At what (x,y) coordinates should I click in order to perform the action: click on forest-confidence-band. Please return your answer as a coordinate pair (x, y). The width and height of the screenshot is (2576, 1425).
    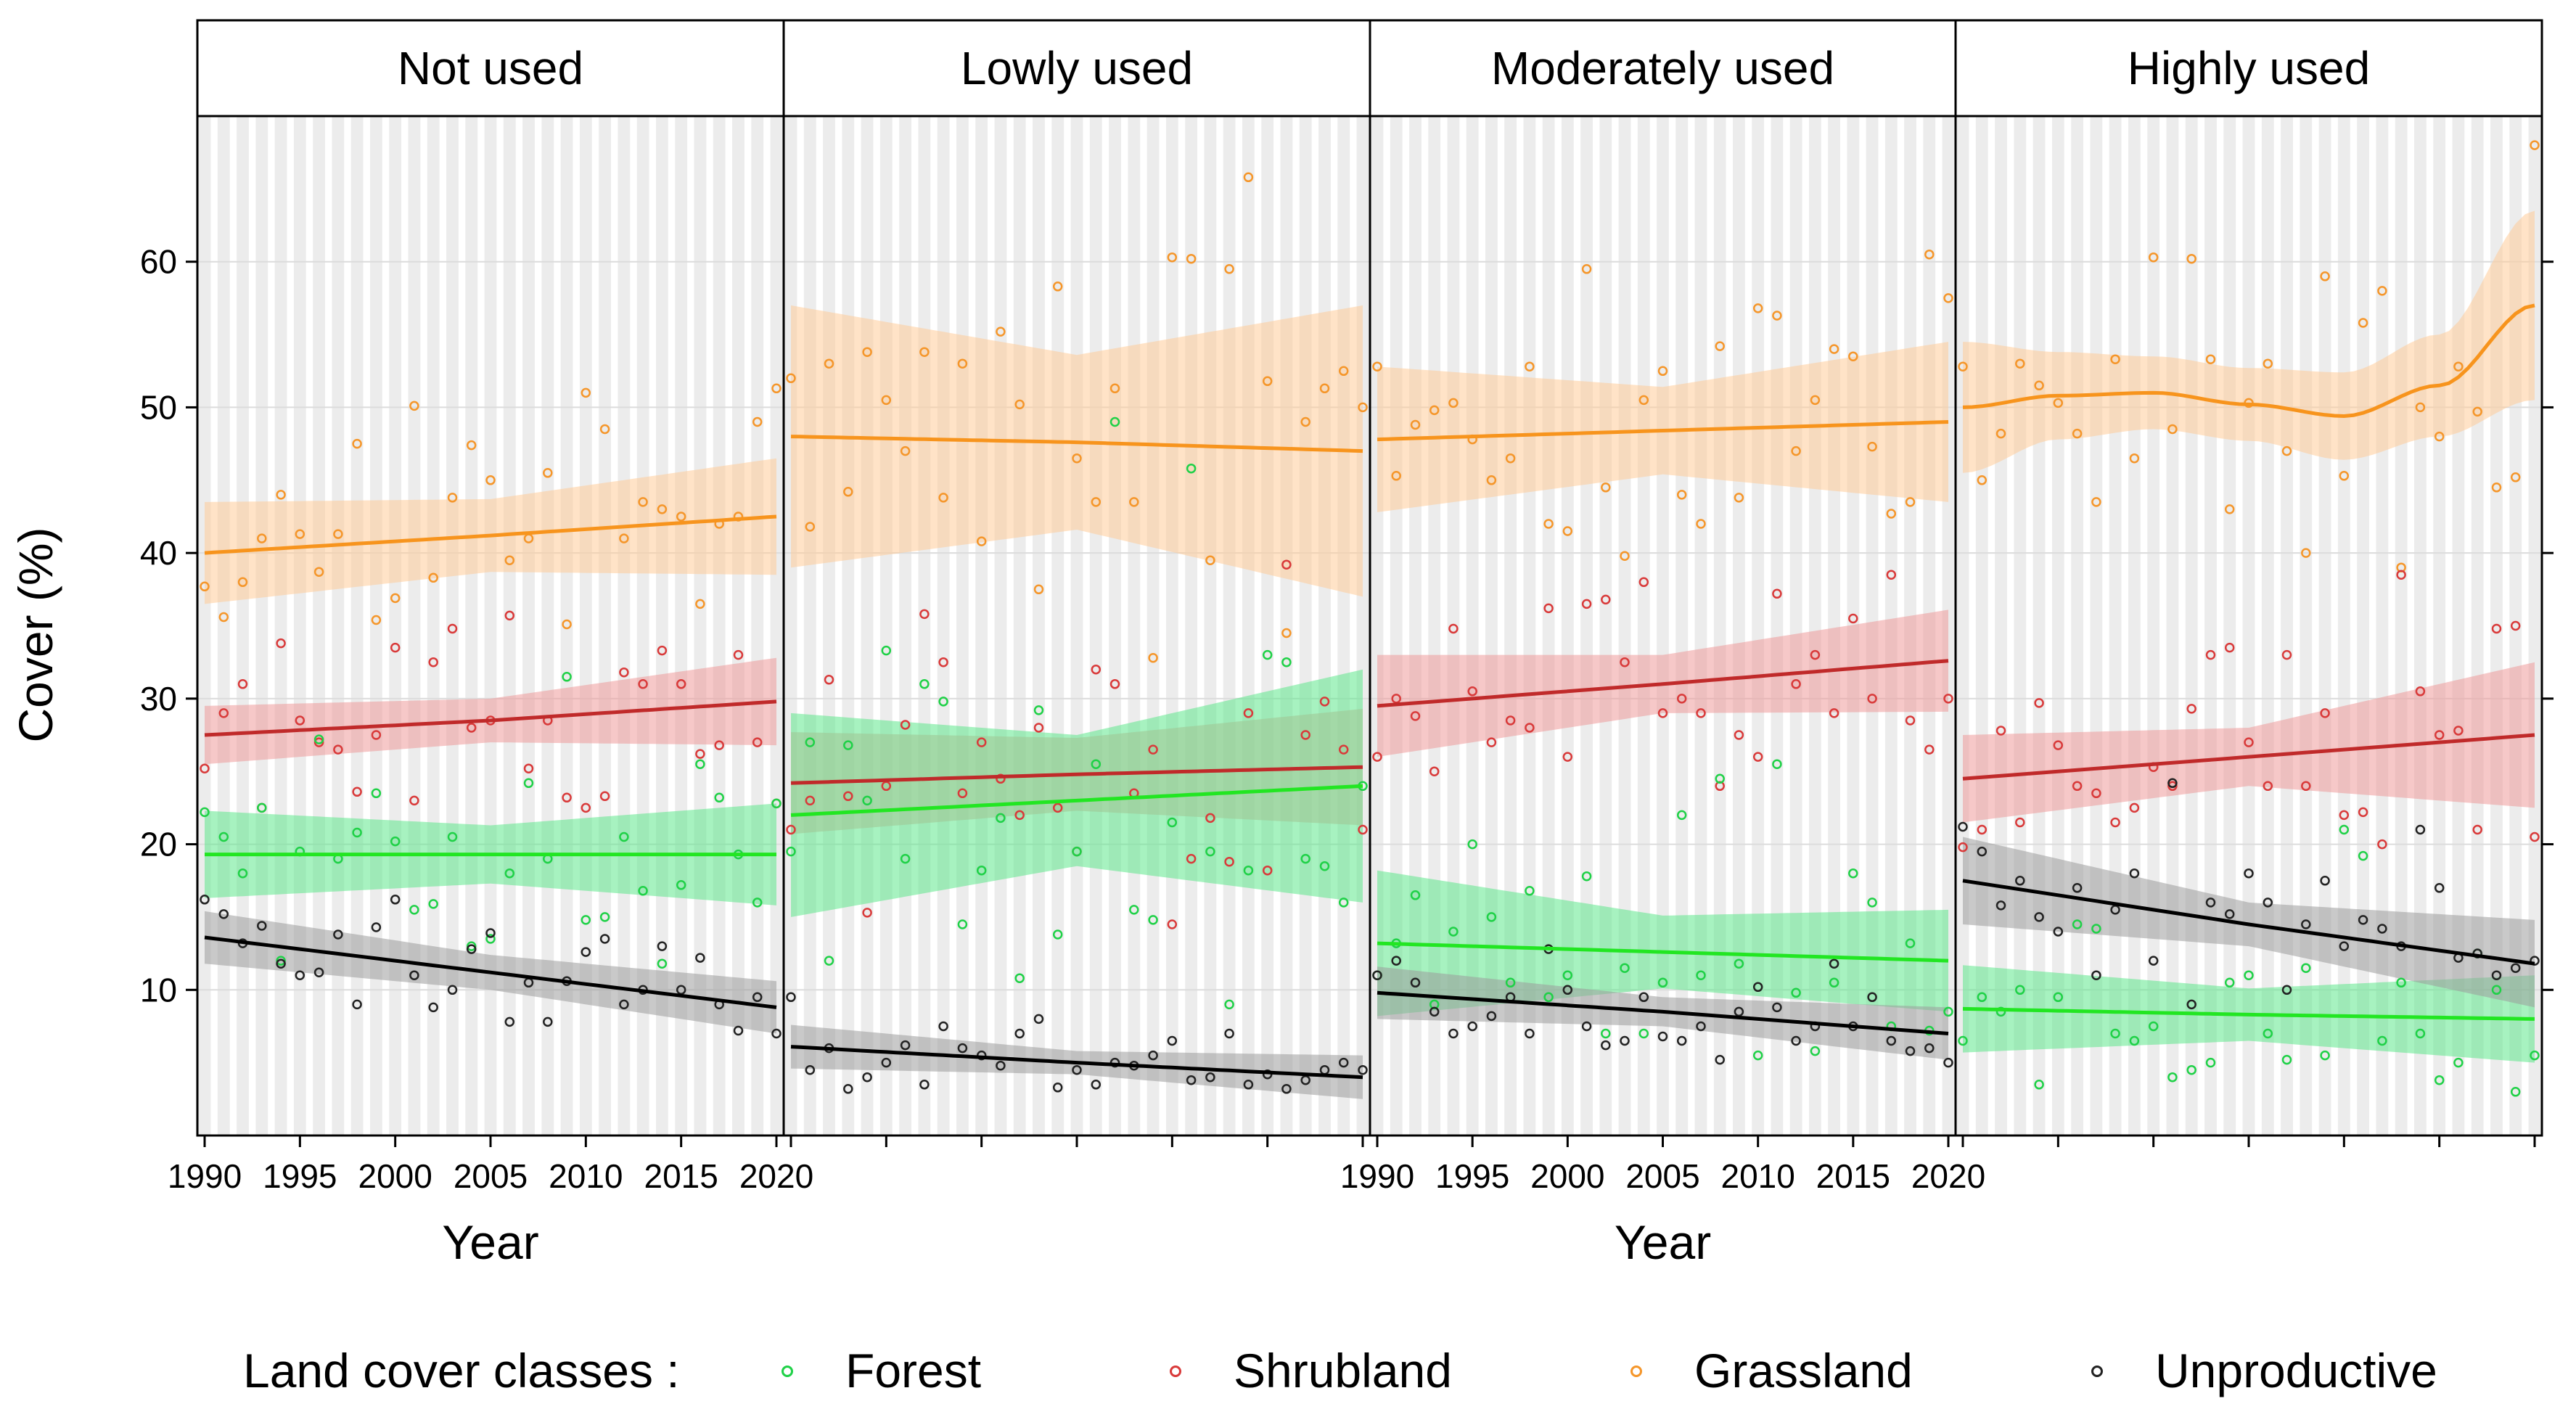
    Looking at the image, I should click on (1077, 793).